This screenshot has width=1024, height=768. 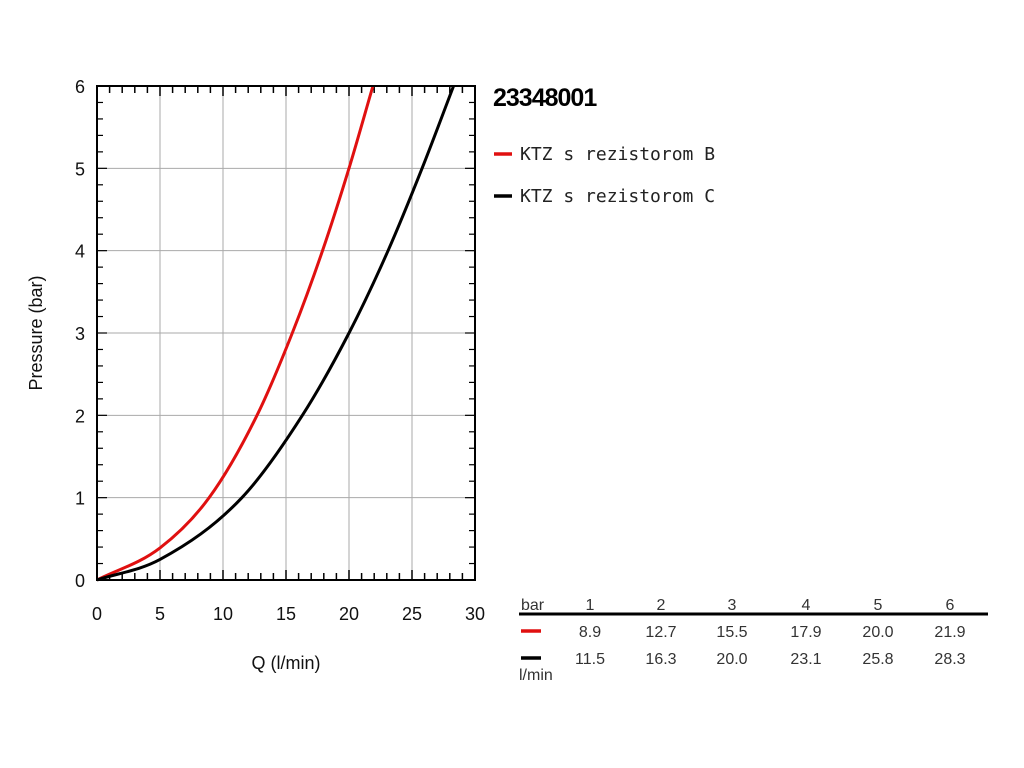 I want to click on x-tick-label: 15, so click(x=286, y=614).